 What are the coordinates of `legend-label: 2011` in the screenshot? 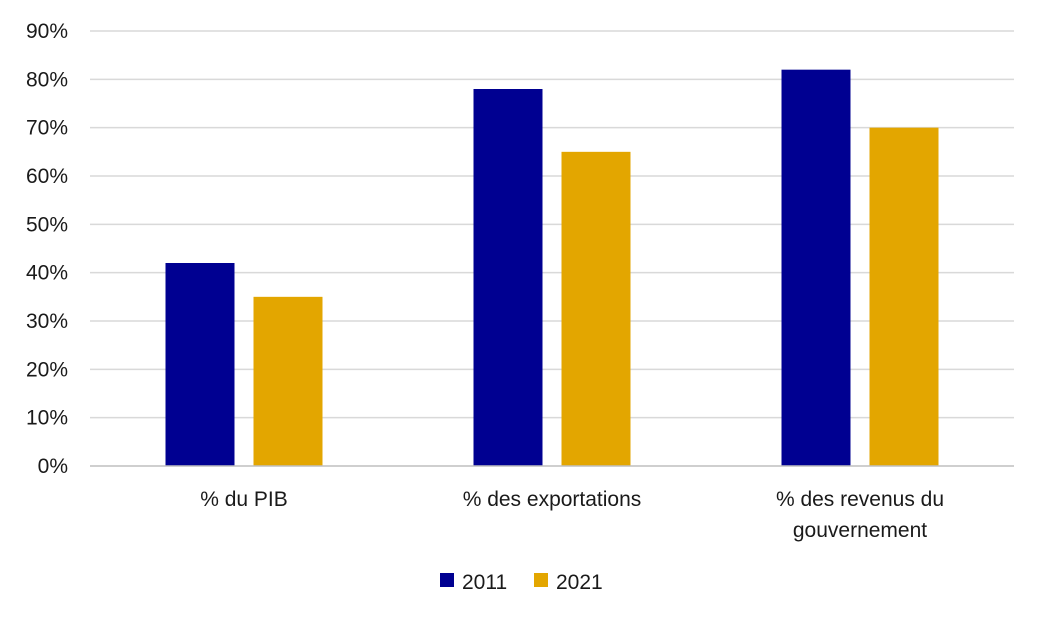 It's located at (484, 582).